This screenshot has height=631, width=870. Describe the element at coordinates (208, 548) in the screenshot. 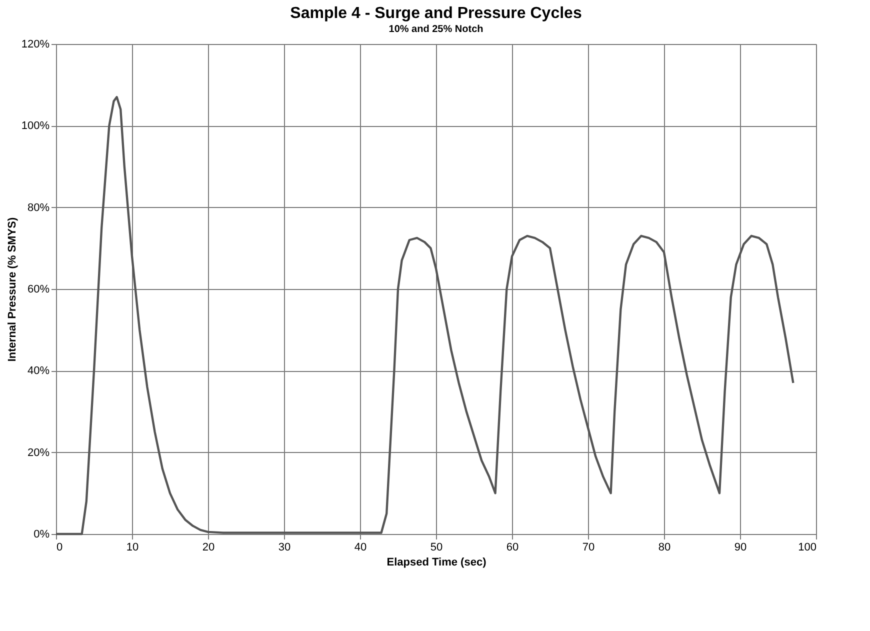

I see `x-tick-label: 20` at that location.